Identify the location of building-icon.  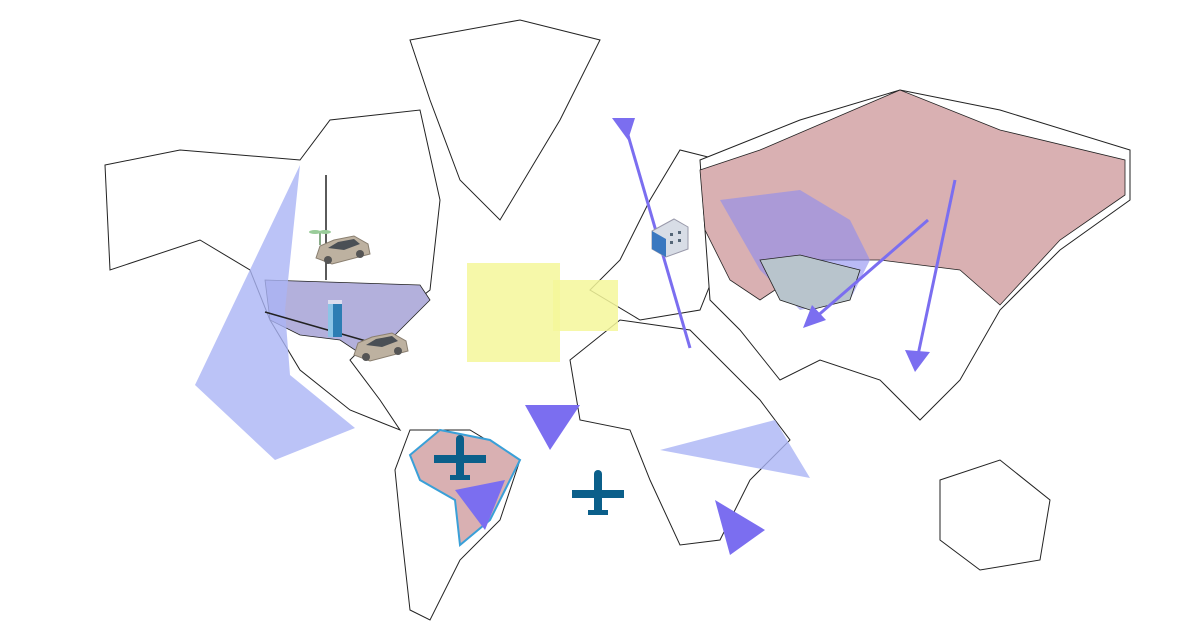
(670, 238).